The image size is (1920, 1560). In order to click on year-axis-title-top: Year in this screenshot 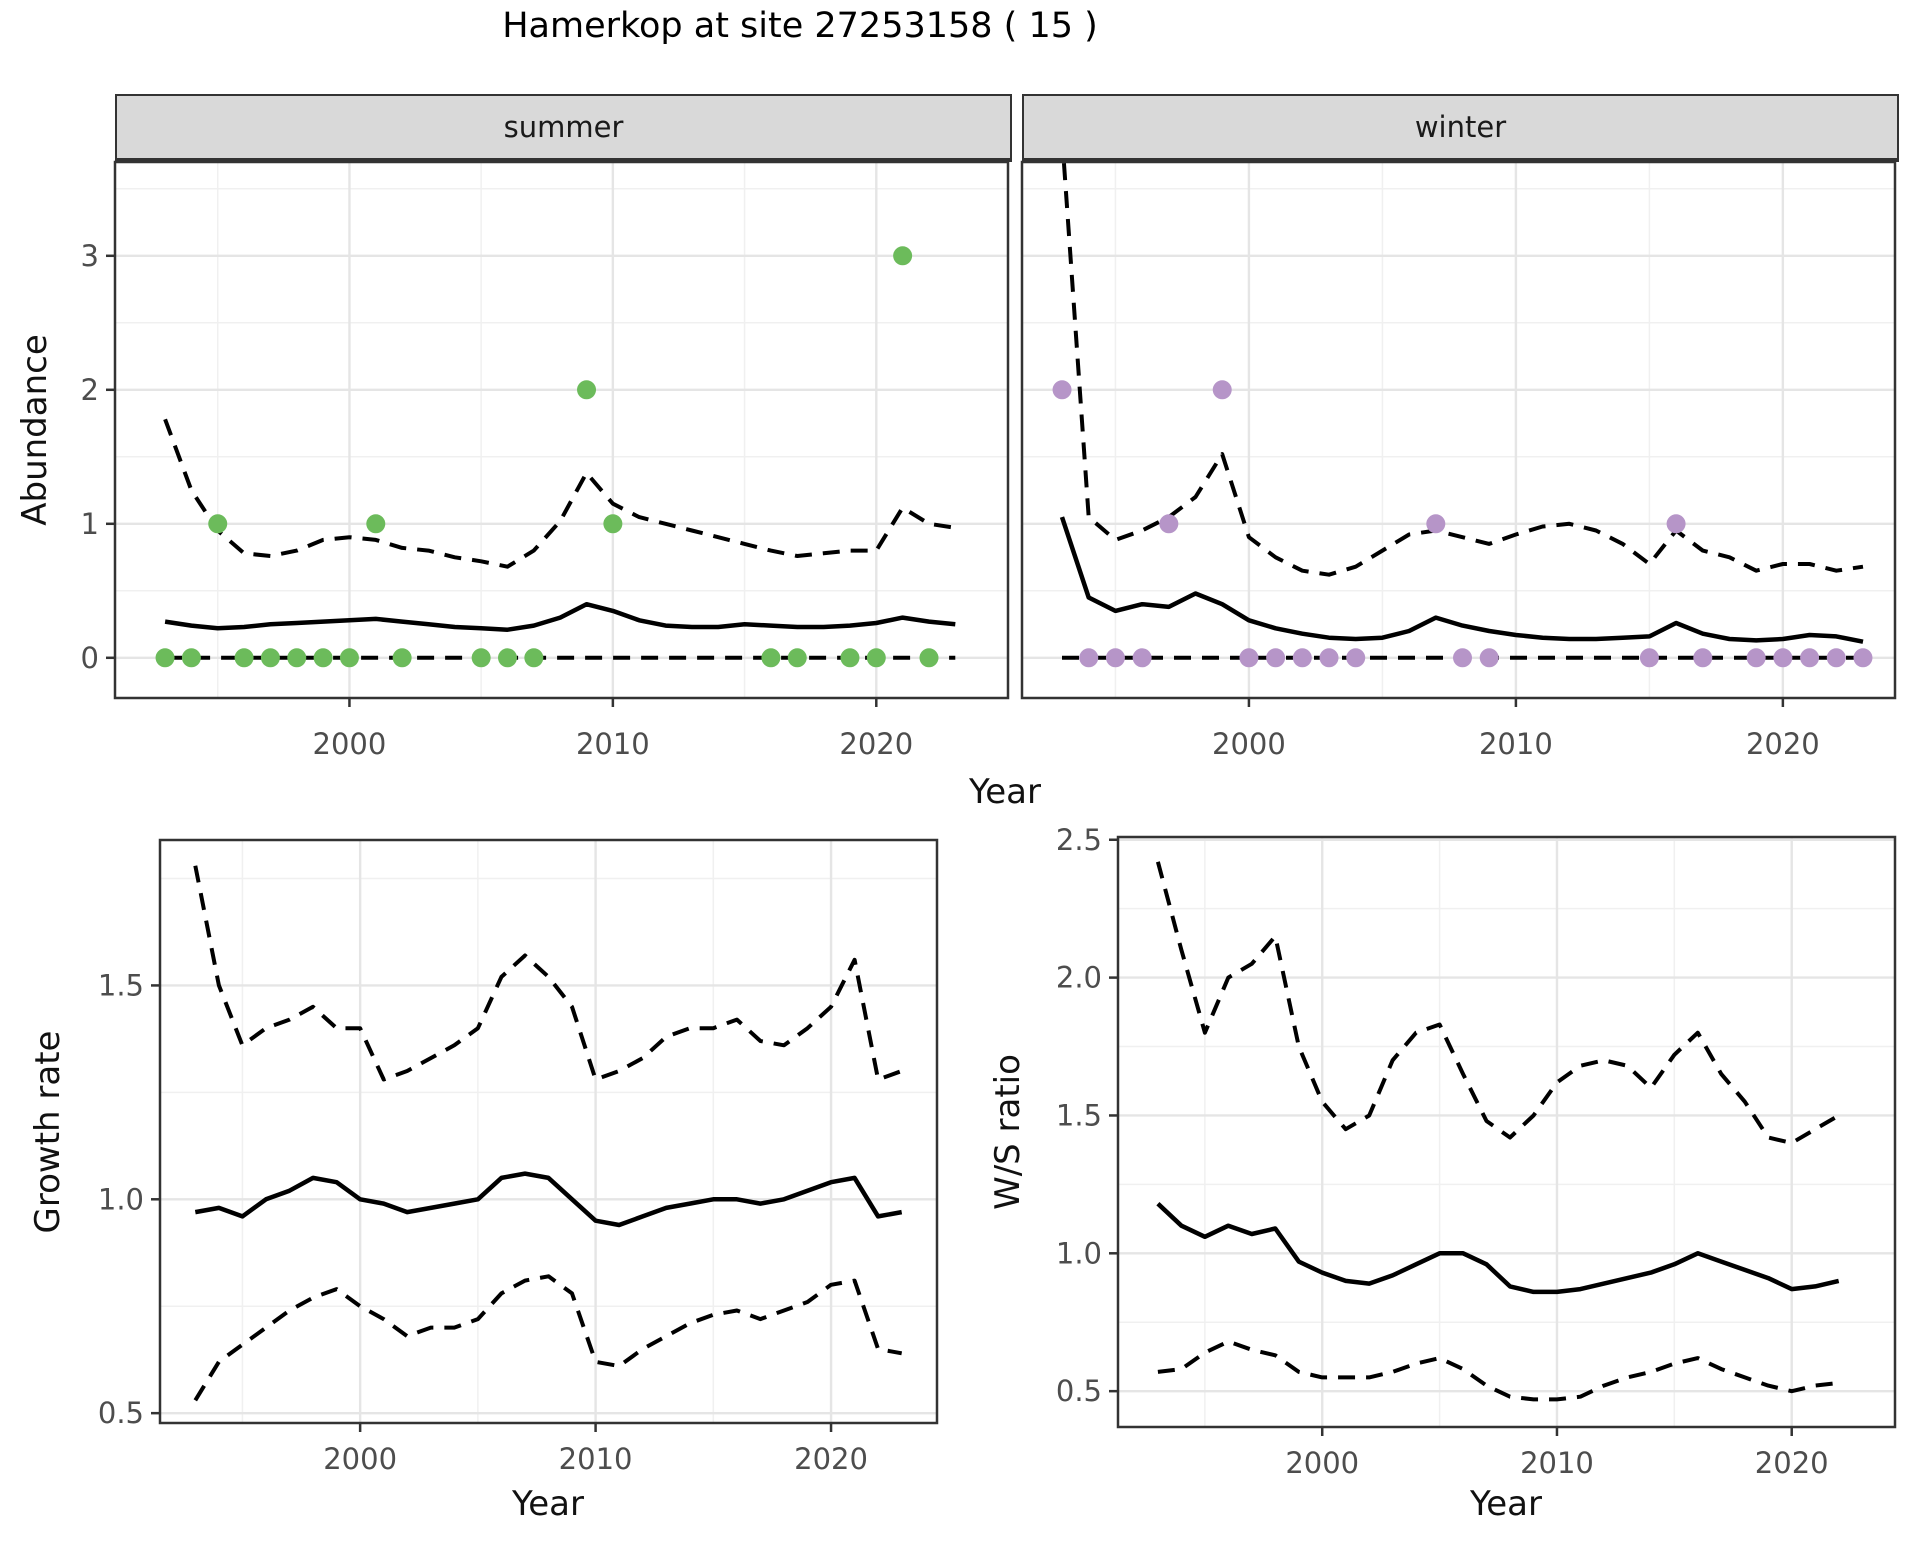, I will do `click(1005, 792)`.